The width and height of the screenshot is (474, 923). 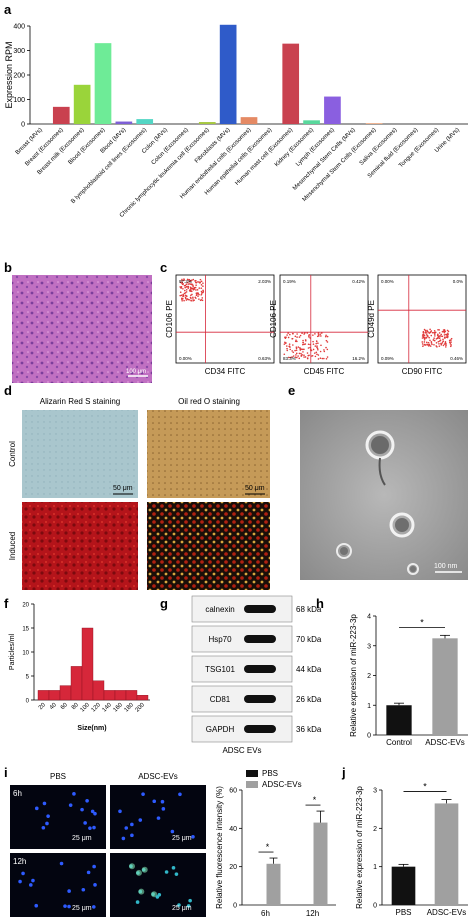 I want to click on flow-plot-frame, so click(x=225, y=319).